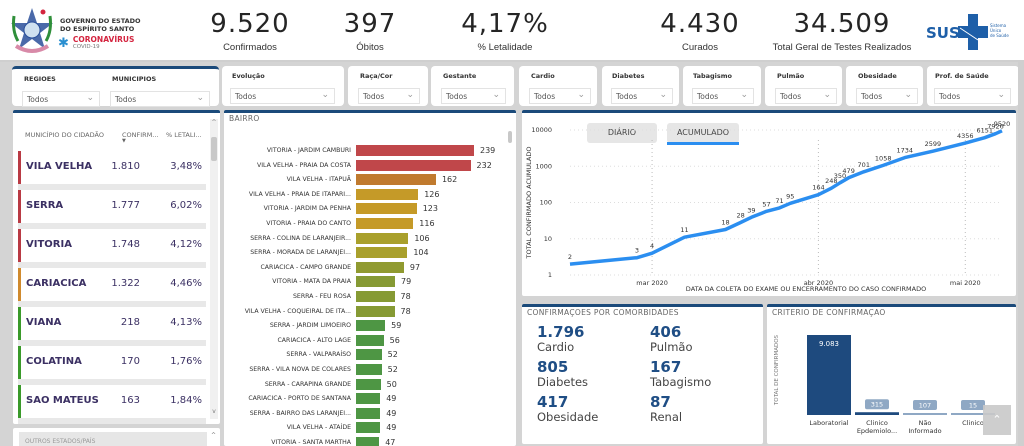 The width and height of the screenshot is (1024, 446). I want to click on filter-select-municipios: Todos ⌄, so click(160, 99).